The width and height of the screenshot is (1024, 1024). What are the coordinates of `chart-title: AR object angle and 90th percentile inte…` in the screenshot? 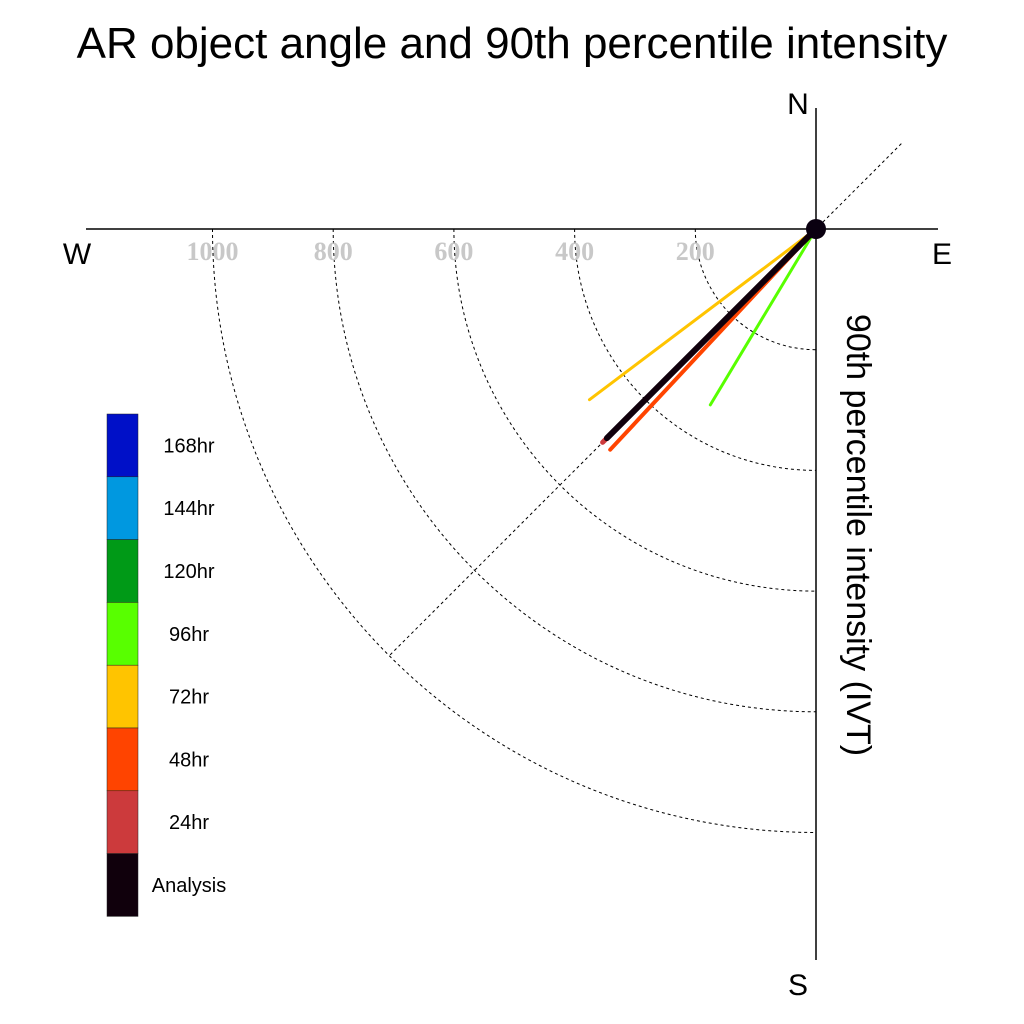 It's located at (512, 43).